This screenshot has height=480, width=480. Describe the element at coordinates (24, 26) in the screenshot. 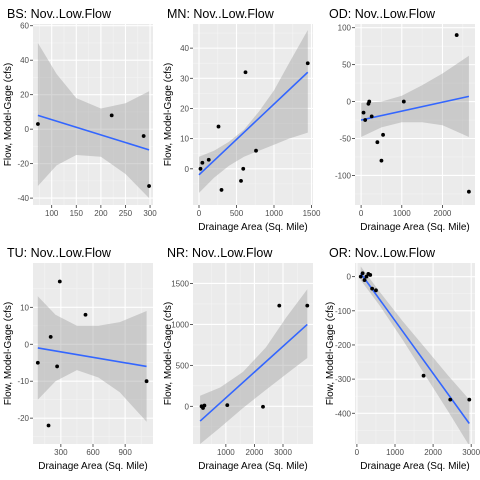

I see `y-tick-label: 60` at that location.